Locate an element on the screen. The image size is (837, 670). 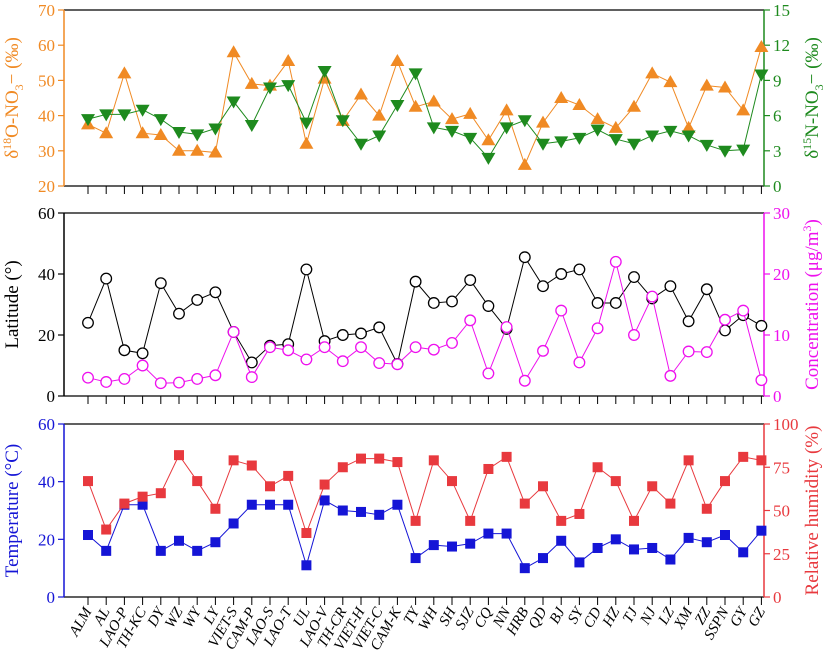
category-label: GZ is located at coordinates (757, 616).